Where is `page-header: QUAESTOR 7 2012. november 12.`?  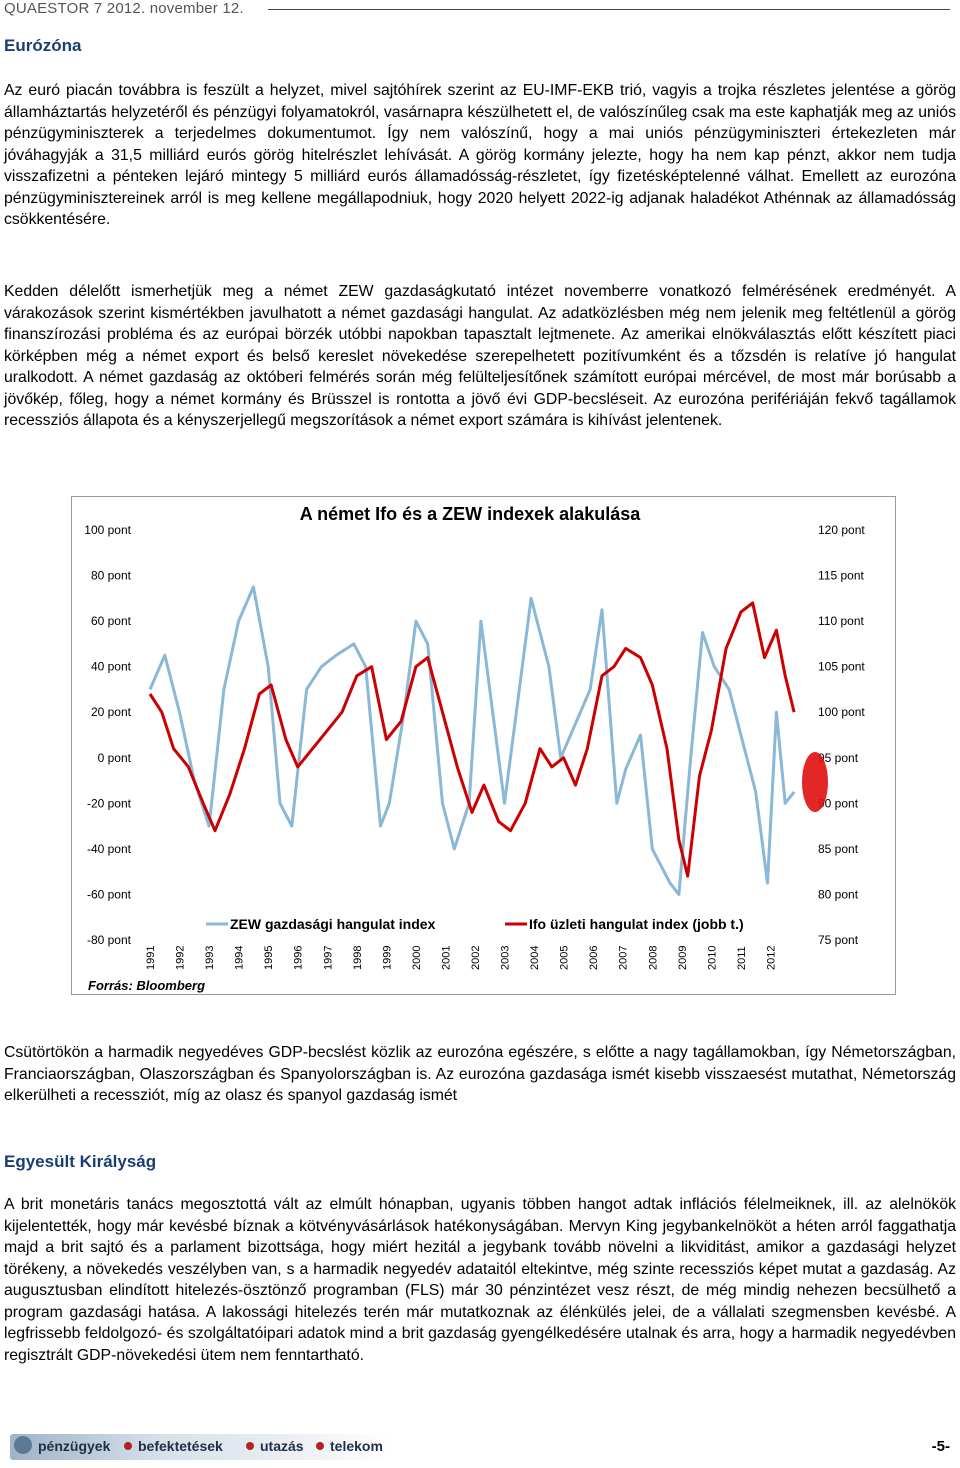 page-header: QUAESTOR 7 2012. november 12. is located at coordinates (480, 10).